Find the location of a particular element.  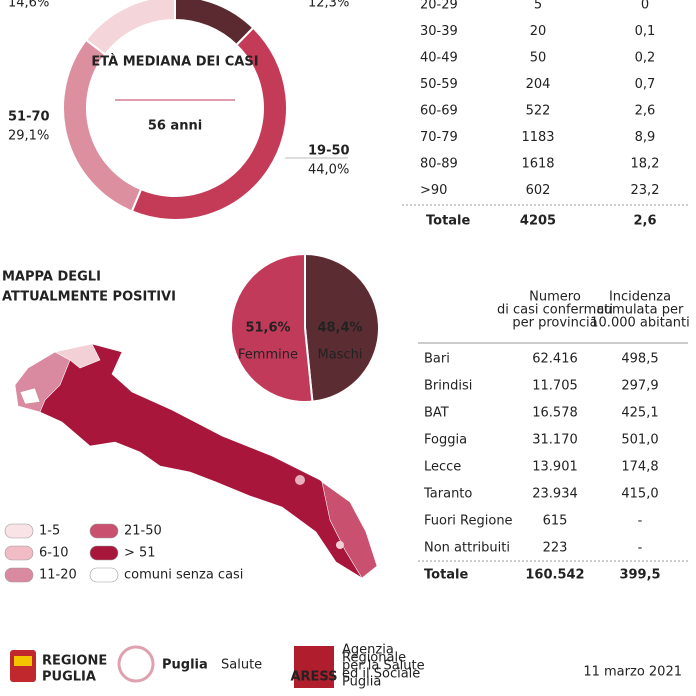

province-cell: 425,1 is located at coordinates (639, 413).